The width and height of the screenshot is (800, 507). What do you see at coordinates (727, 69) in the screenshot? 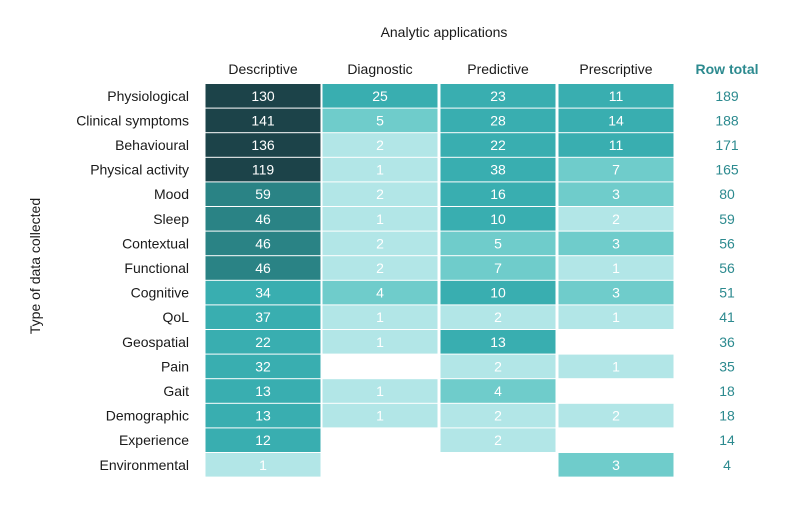
I see `row-total-header: Row total` at bounding box center [727, 69].